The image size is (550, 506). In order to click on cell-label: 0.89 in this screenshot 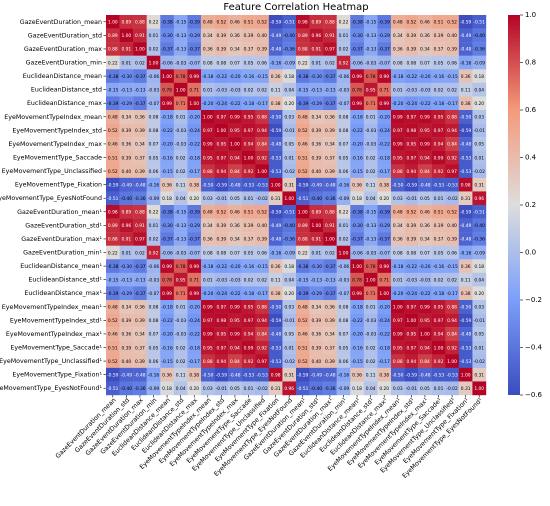, I will do `click(316, 213)`.